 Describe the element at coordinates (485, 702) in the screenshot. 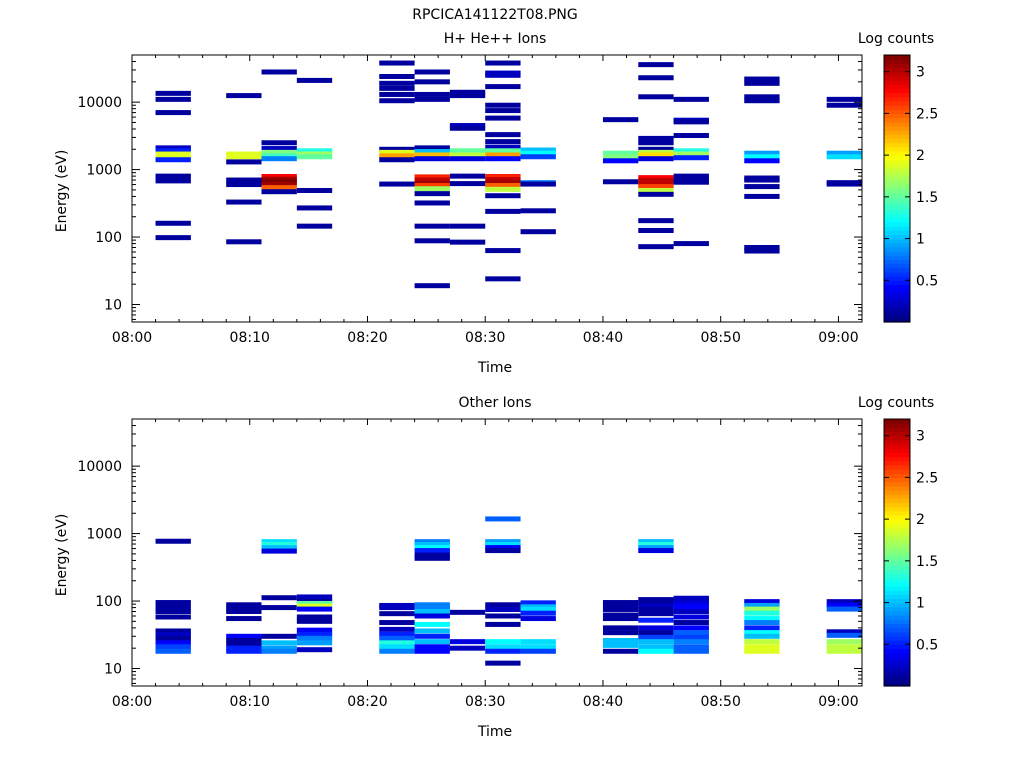

I see `x-tick-label: 08:30` at that location.